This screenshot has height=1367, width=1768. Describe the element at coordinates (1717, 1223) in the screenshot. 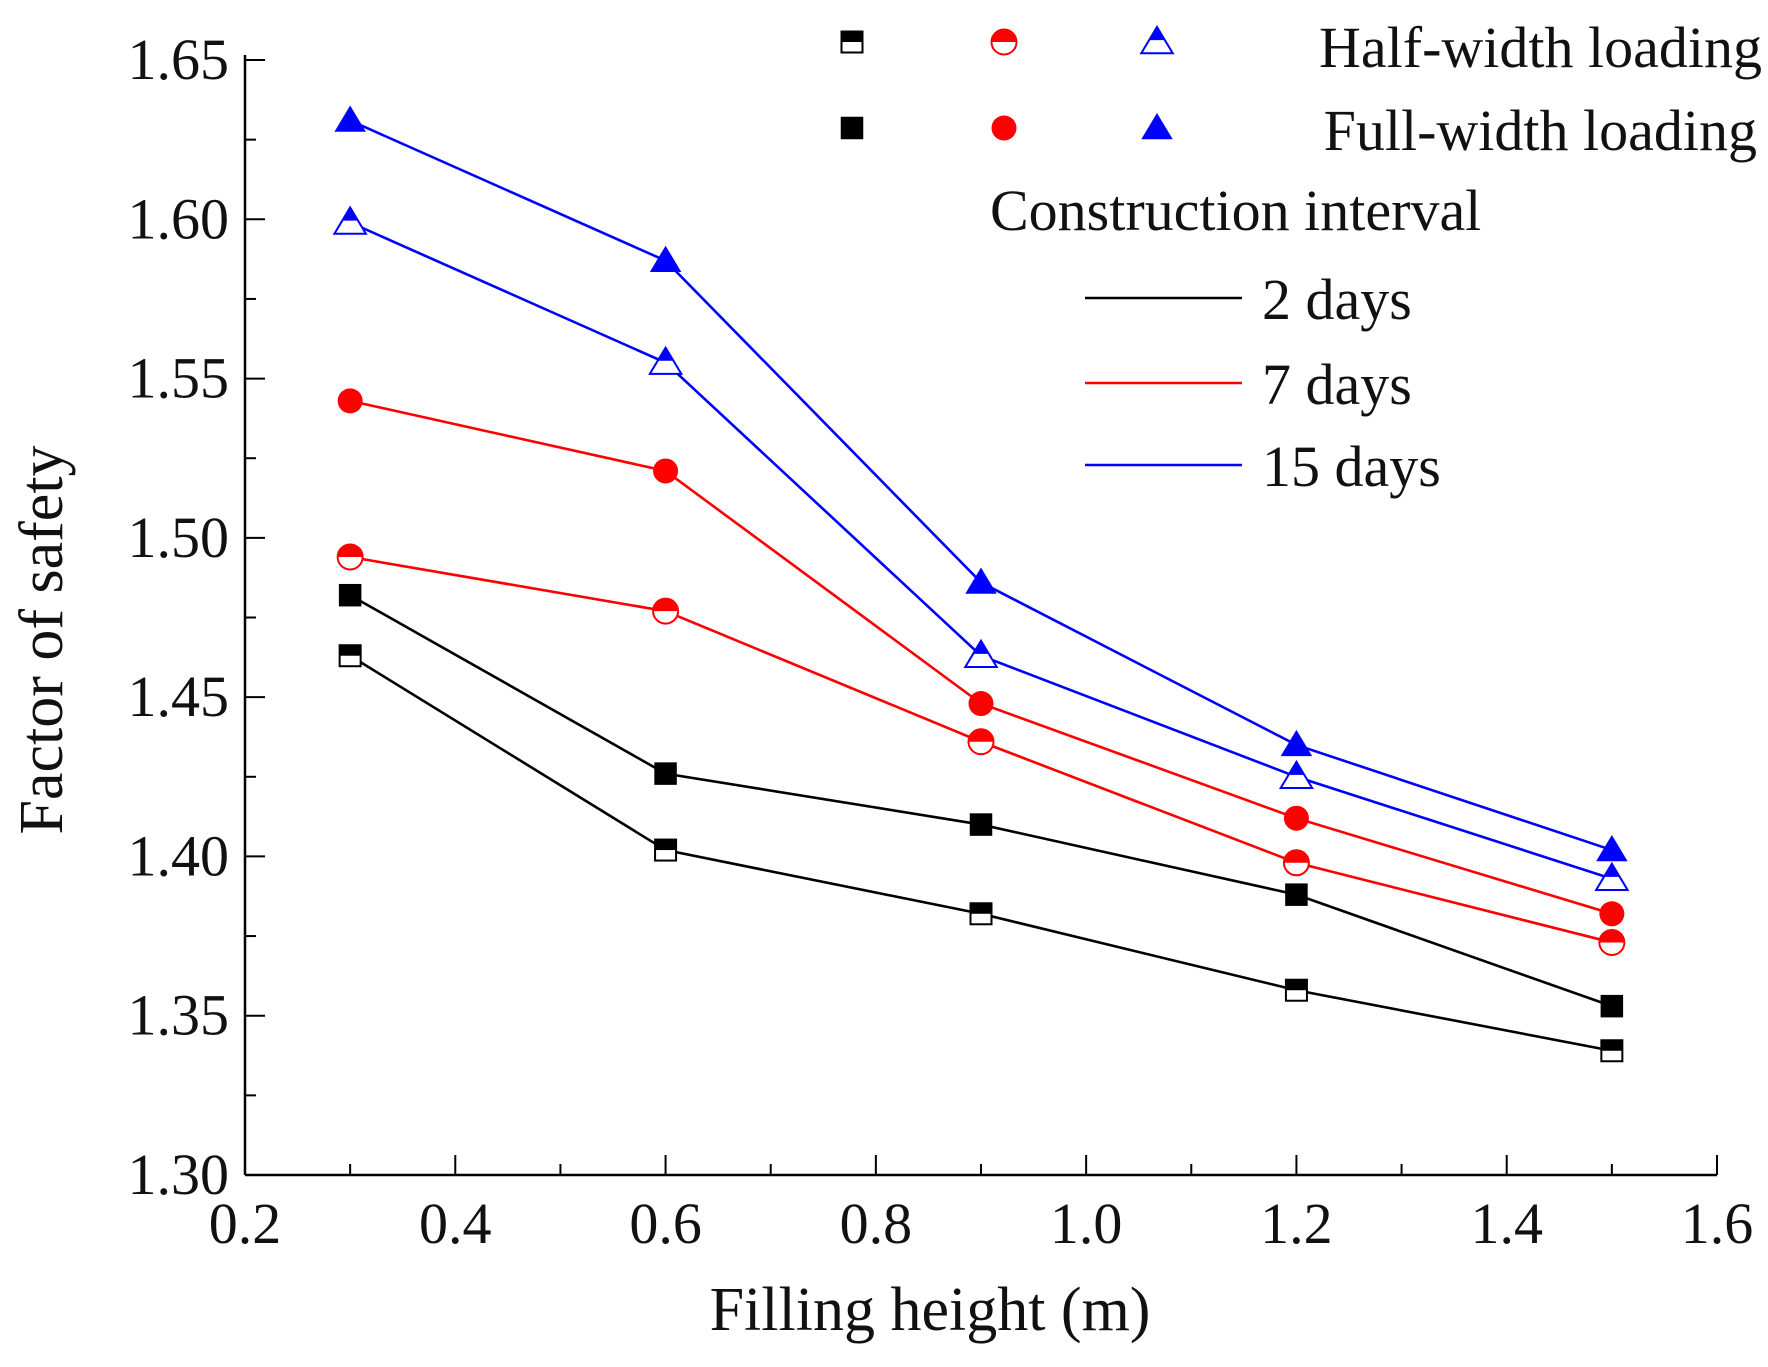

I see `x-tick-label: 1.6` at that location.